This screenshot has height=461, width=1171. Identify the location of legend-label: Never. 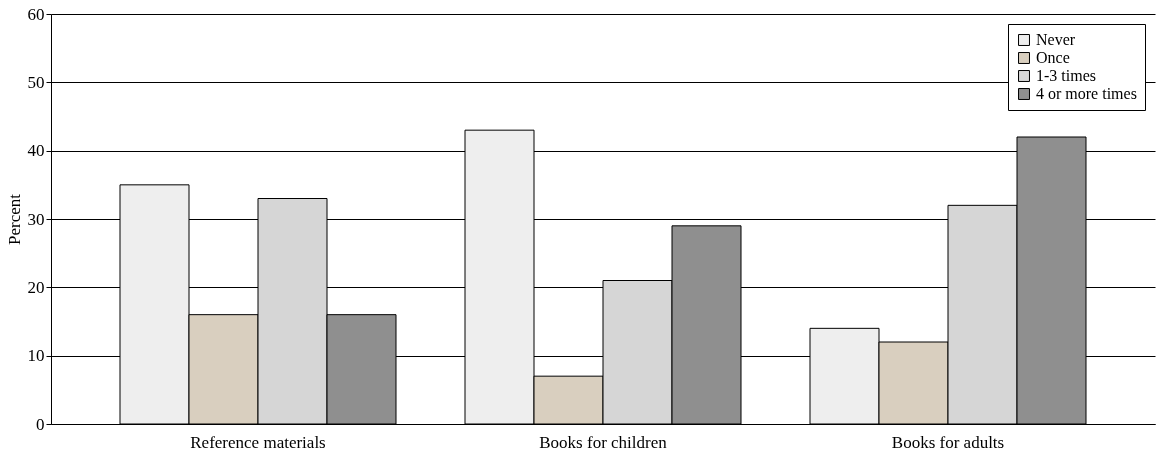
(1056, 39).